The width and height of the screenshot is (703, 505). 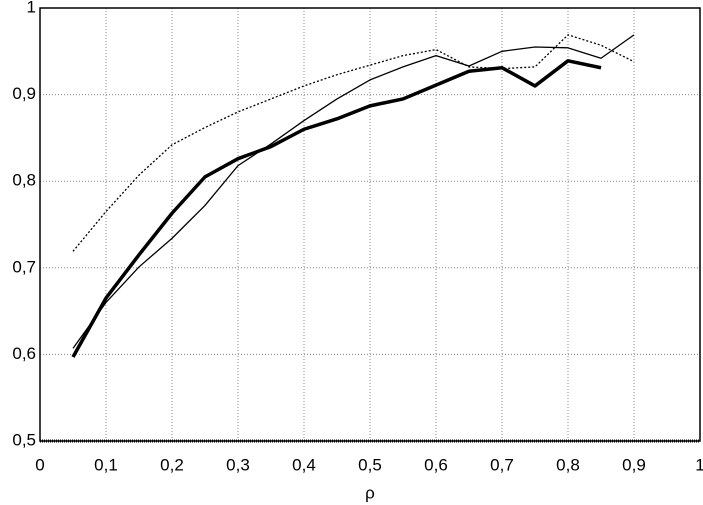 I want to click on y-tick-label: 1, so click(x=31, y=8).